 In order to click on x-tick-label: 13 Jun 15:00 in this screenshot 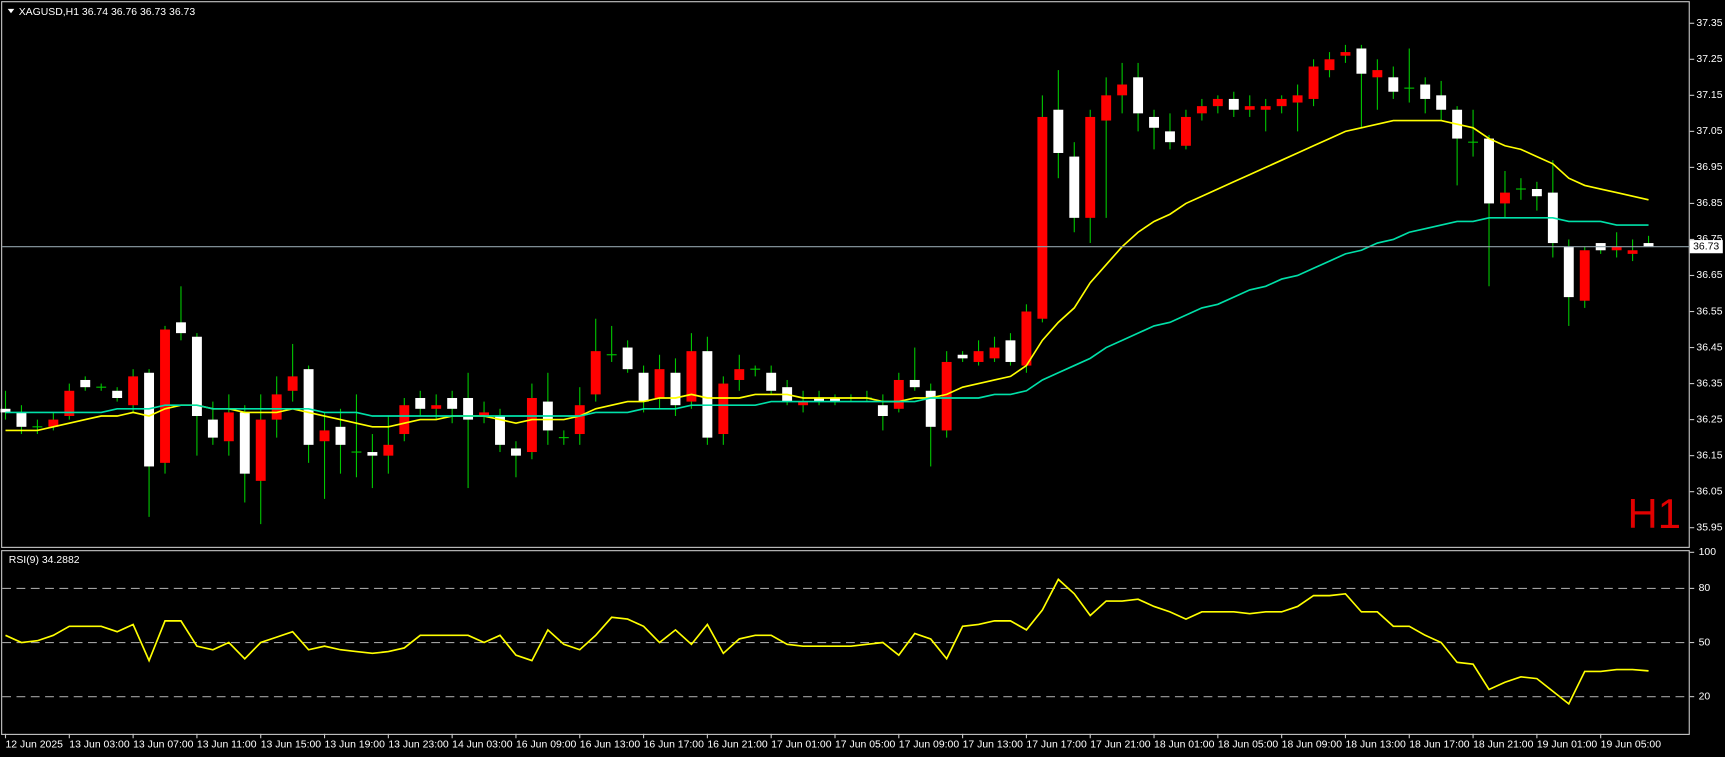, I will do `click(291, 745)`.